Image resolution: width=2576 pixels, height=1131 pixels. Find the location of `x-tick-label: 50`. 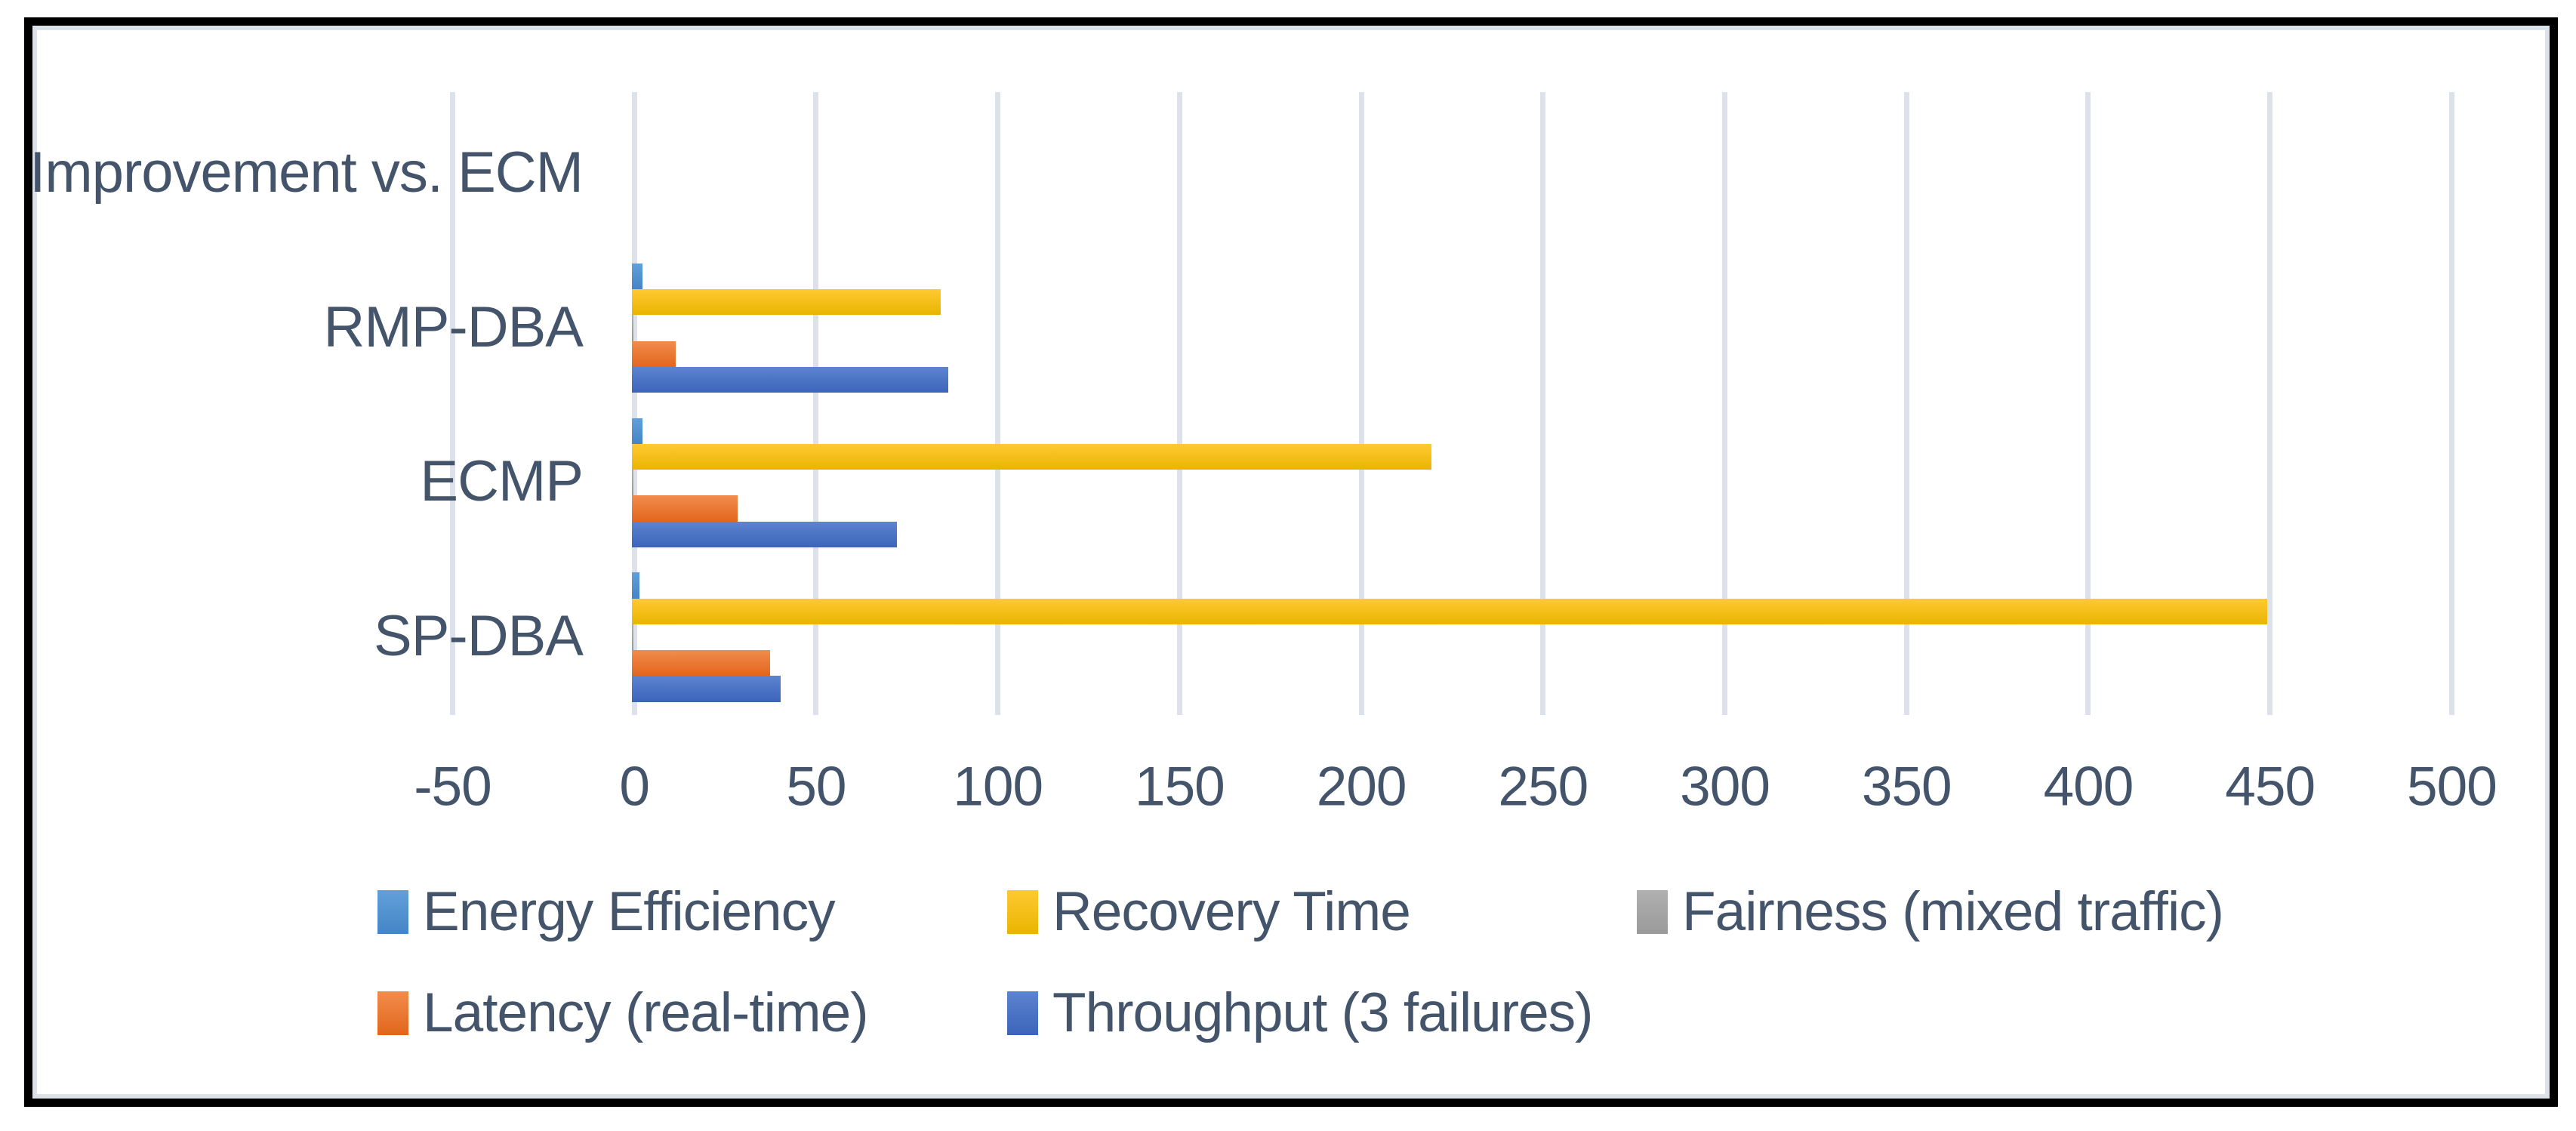

x-tick-label: 50 is located at coordinates (816, 787).